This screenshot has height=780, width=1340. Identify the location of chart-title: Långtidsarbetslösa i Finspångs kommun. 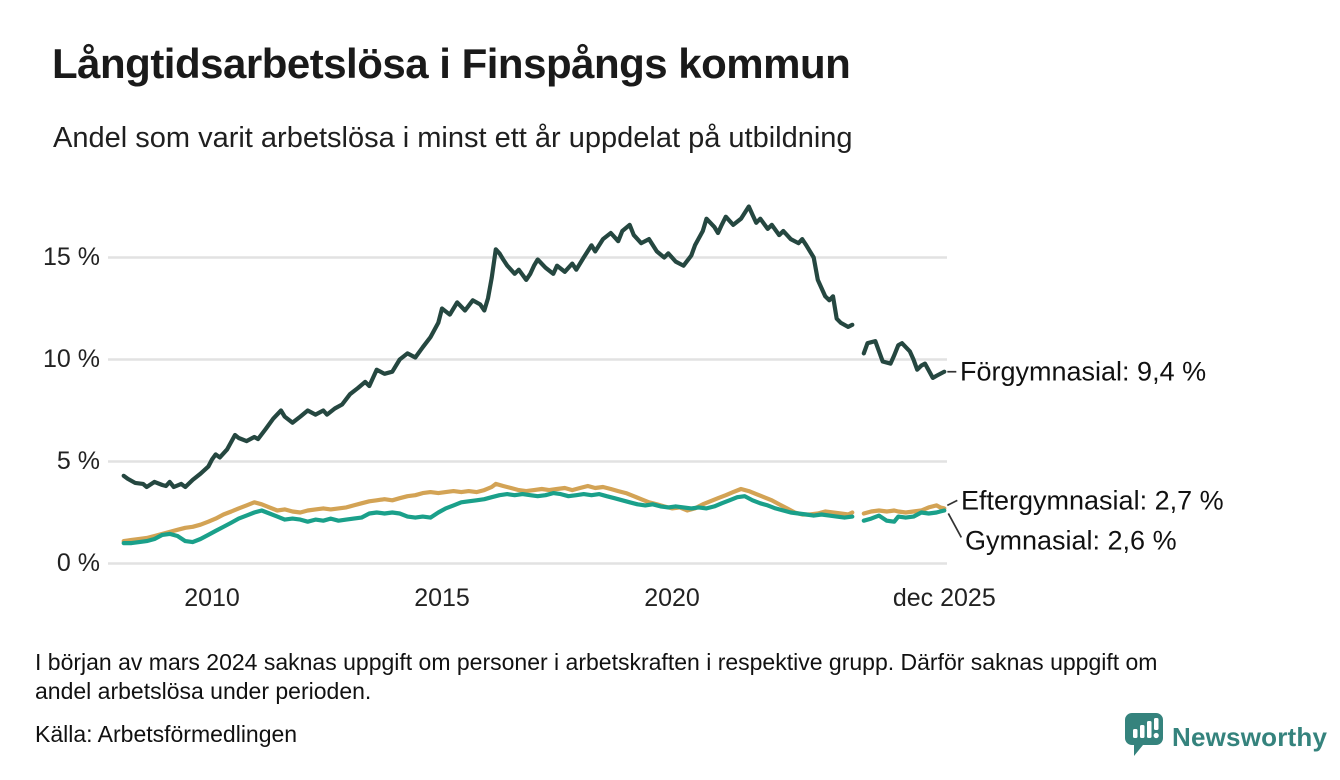
(451, 63).